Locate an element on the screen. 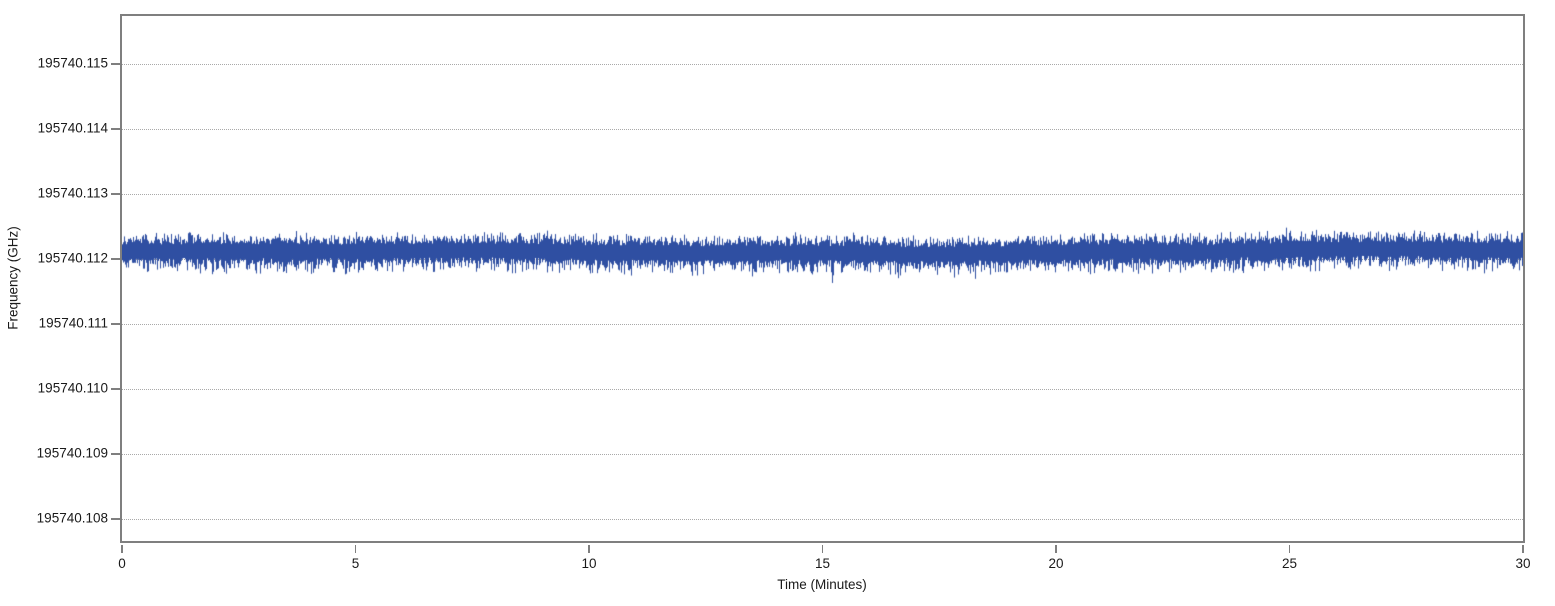 This screenshot has width=1555, height=606. y-tick-label: 195740.110 is located at coordinates (72, 388).